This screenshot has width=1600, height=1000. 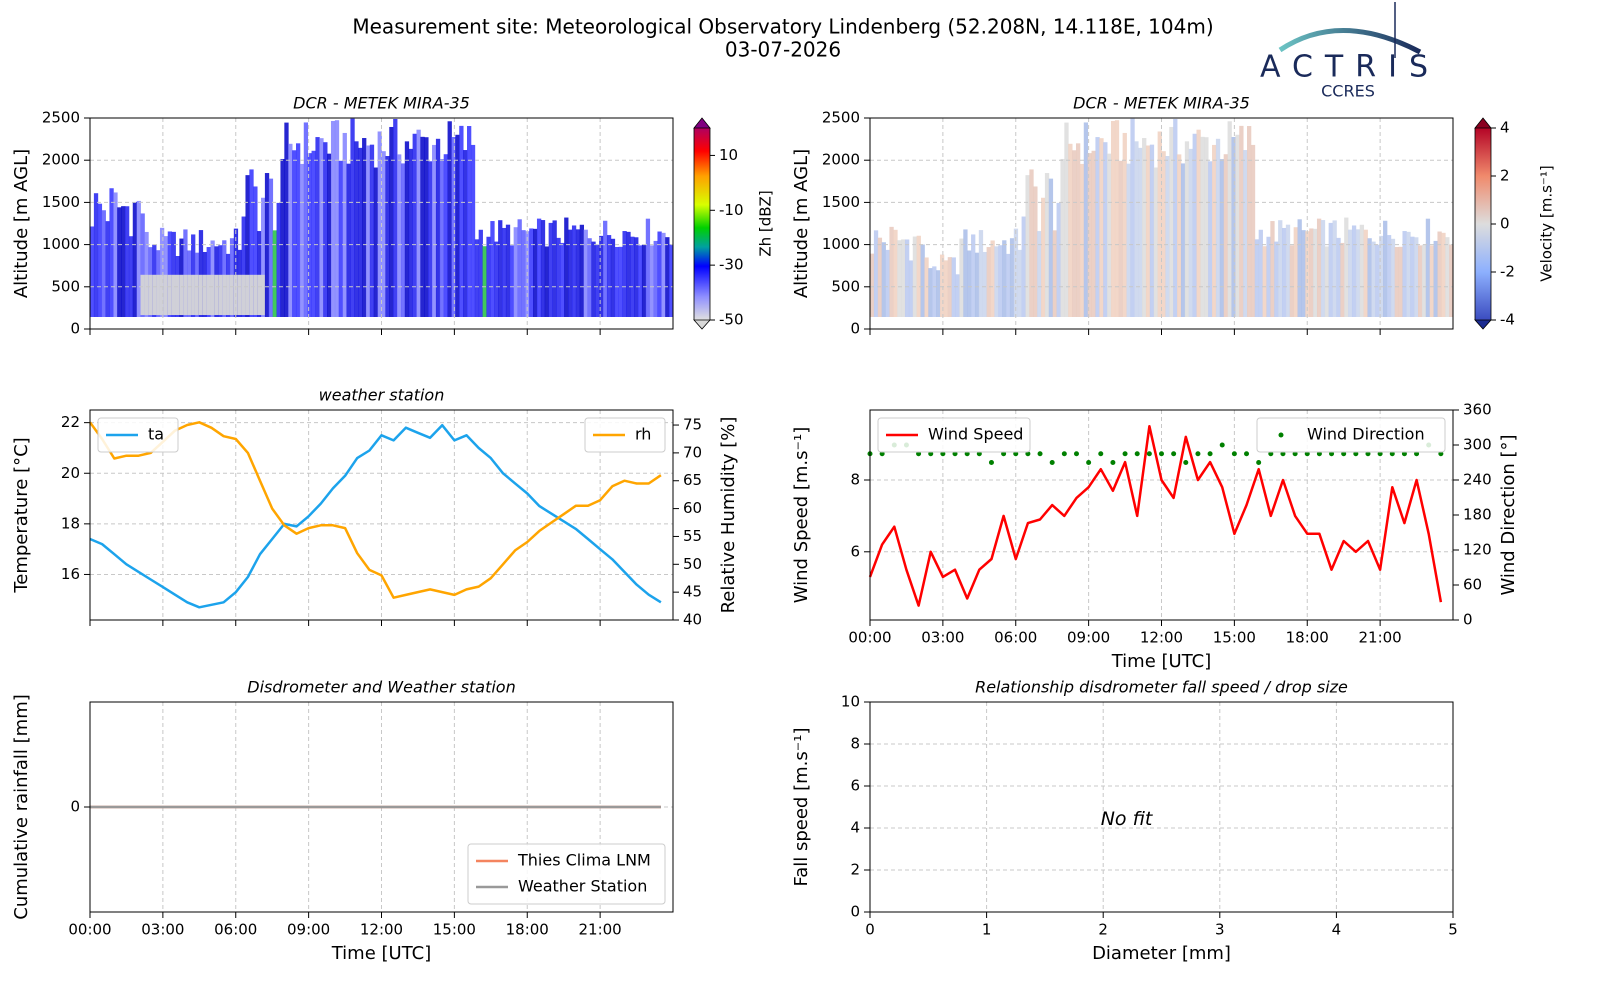 I want to click on y-tick-label: 2, so click(x=855, y=870).